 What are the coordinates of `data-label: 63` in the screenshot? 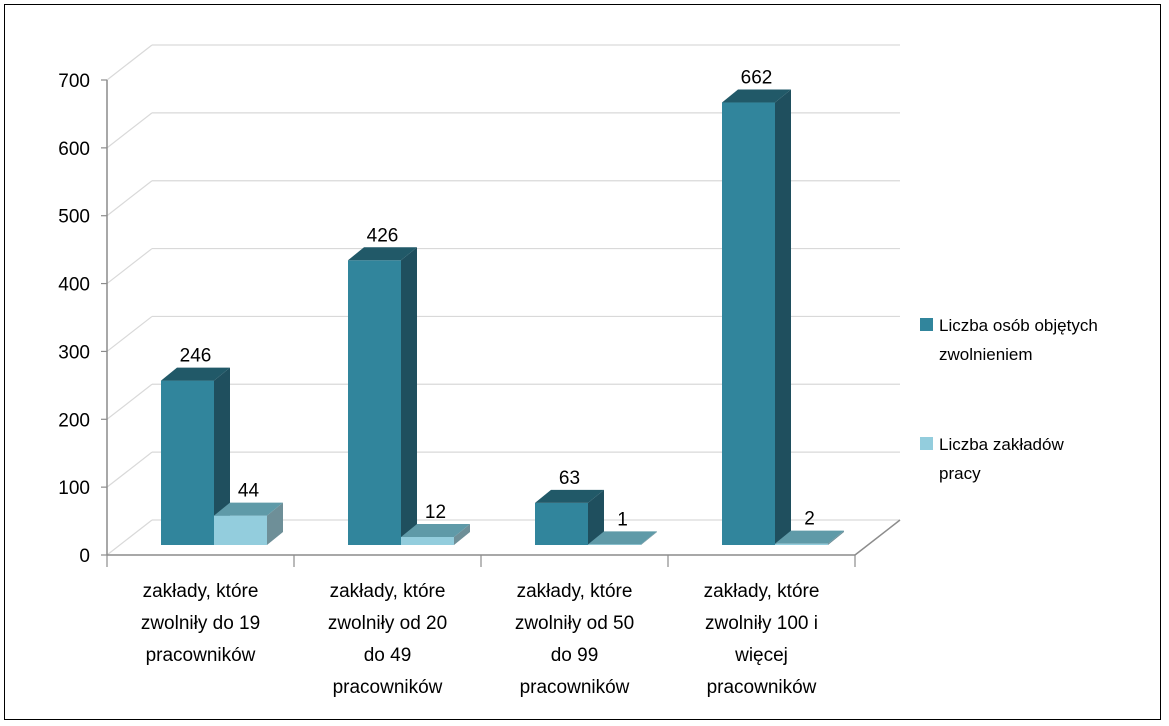 It's located at (569, 478).